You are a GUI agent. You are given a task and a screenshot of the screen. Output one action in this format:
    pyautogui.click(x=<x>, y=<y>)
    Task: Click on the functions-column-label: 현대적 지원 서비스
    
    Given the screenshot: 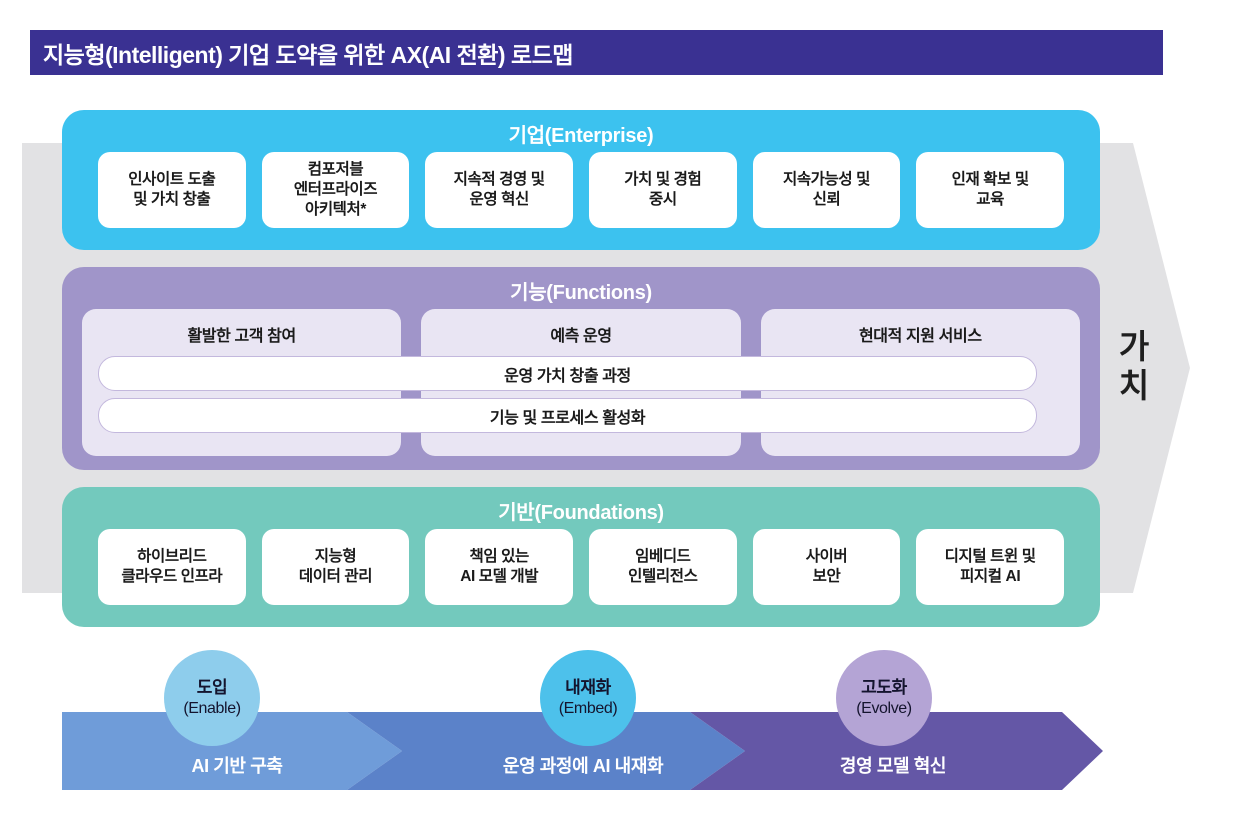 What is the action you would take?
    pyautogui.click(x=920, y=336)
    